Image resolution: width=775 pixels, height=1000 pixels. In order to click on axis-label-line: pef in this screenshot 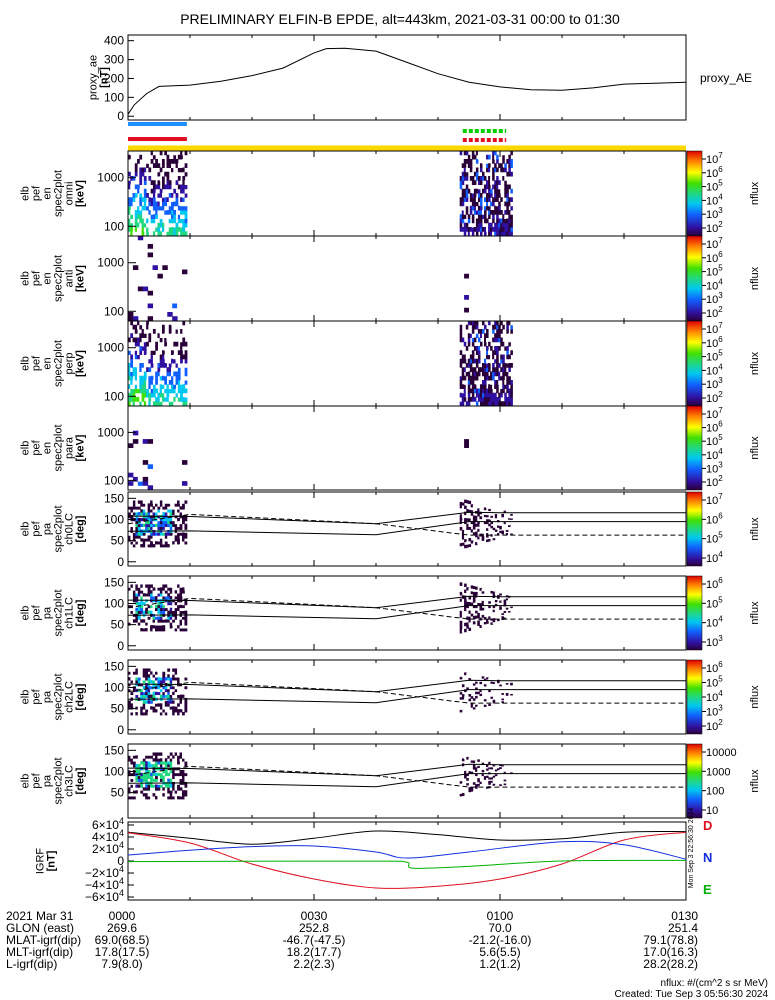, I will do `click(37, 696)`.